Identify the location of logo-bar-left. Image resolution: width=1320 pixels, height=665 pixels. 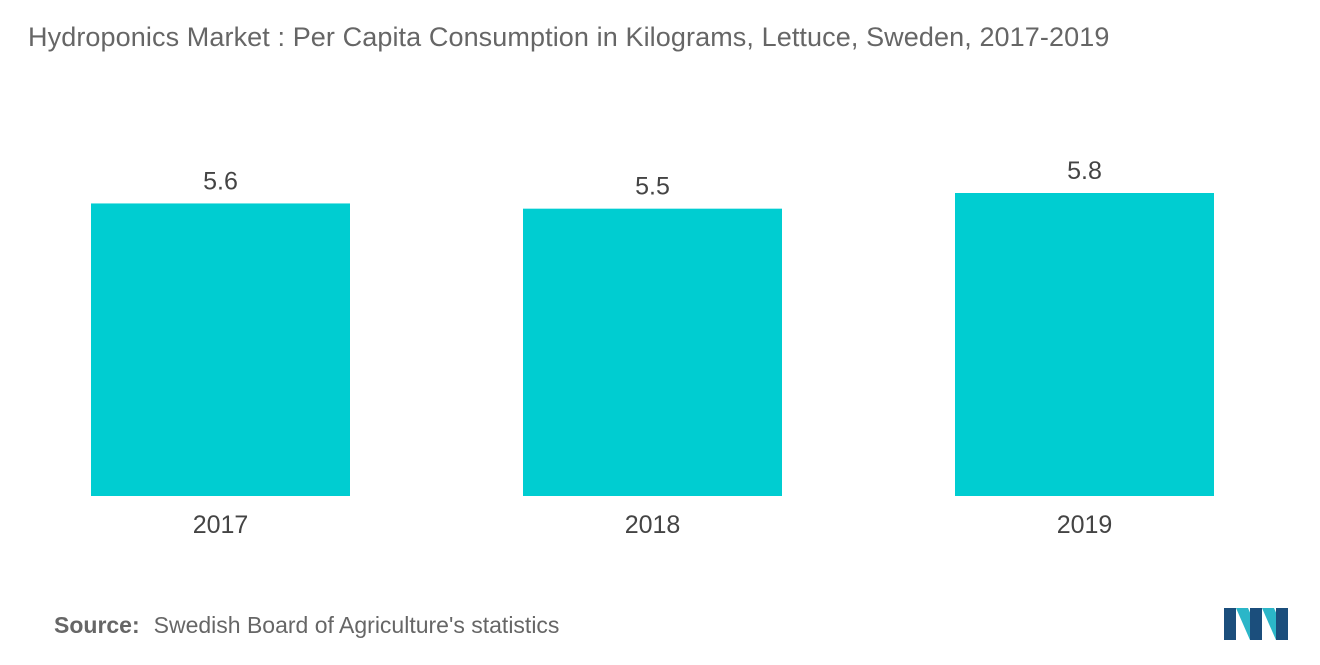
(1230, 624).